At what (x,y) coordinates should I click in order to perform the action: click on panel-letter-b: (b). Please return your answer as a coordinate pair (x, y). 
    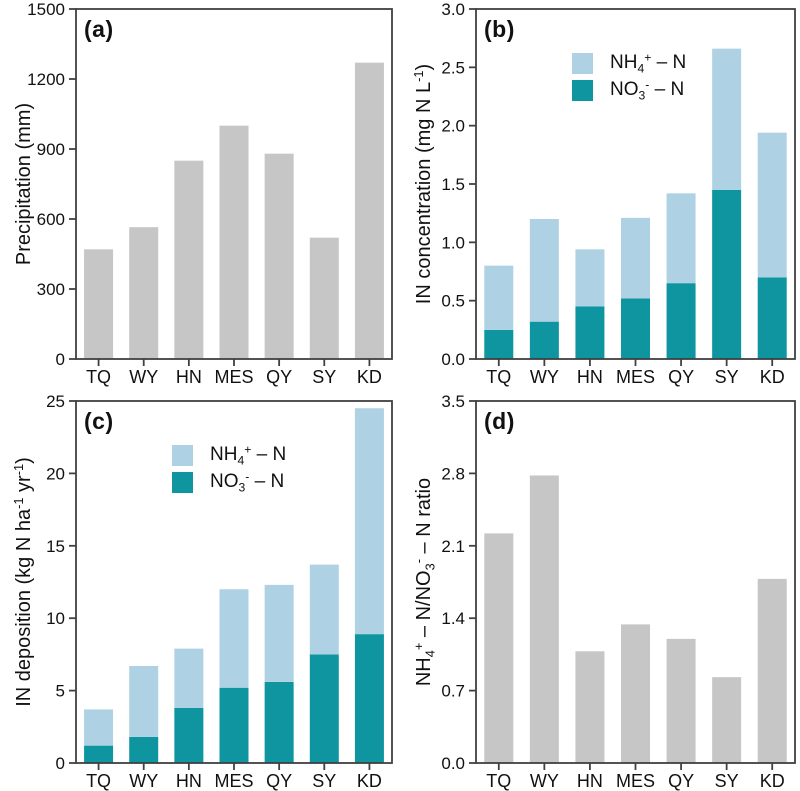
    Looking at the image, I should click on (499, 29).